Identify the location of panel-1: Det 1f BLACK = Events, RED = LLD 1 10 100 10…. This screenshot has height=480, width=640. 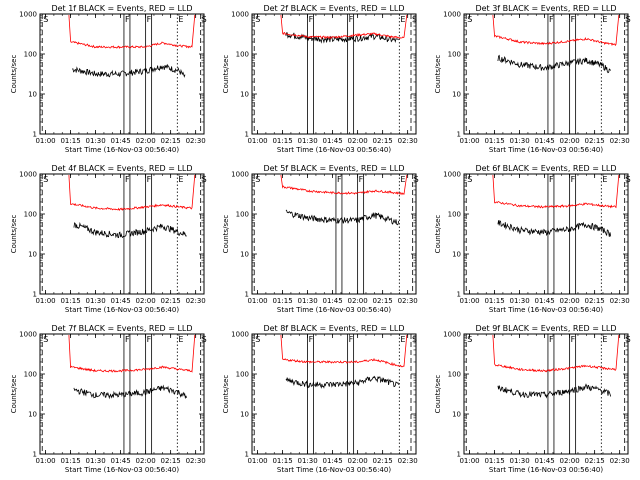
(108, 79).